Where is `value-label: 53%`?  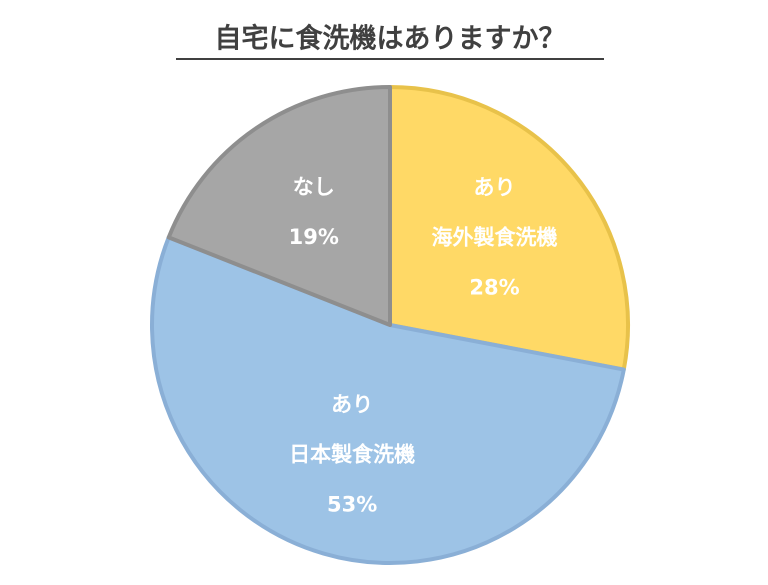 value-label: 53% is located at coordinates (352, 504).